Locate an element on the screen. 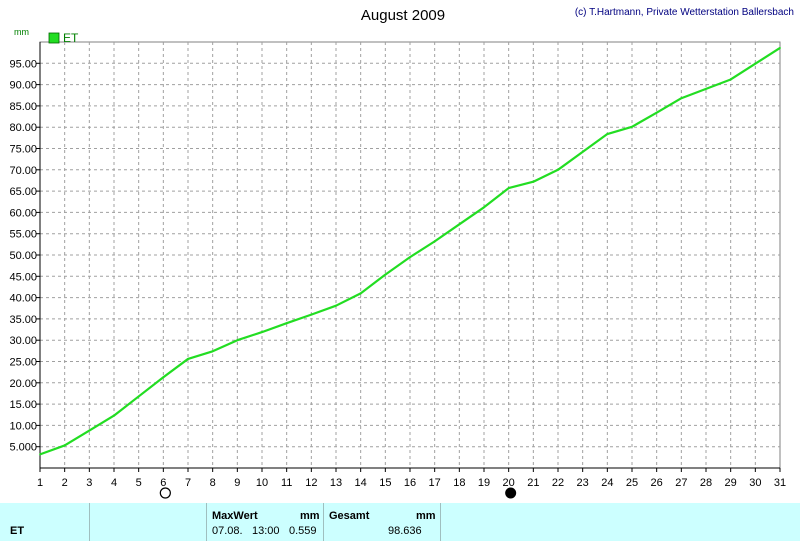 The height and width of the screenshot is (541, 800). x-tick-label: 17 is located at coordinates (435, 483).